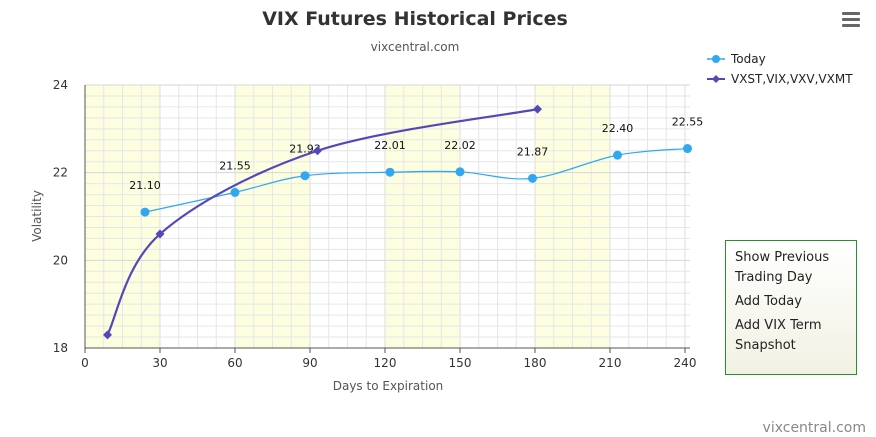  Describe the element at coordinates (235, 165) in the screenshot. I see `data-label: 21.55` at that location.